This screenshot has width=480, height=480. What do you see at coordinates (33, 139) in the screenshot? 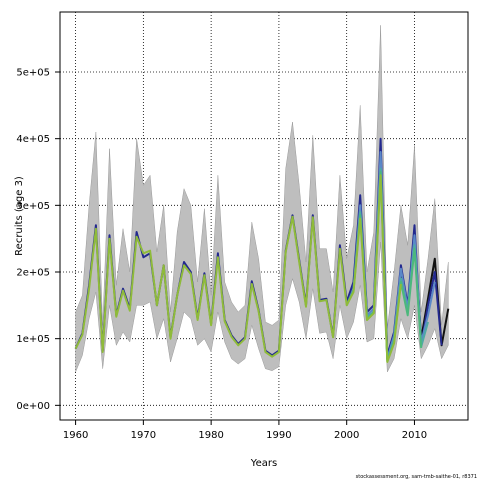
I see `y-tick-label: 4e+05` at bounding box center [33, 139].